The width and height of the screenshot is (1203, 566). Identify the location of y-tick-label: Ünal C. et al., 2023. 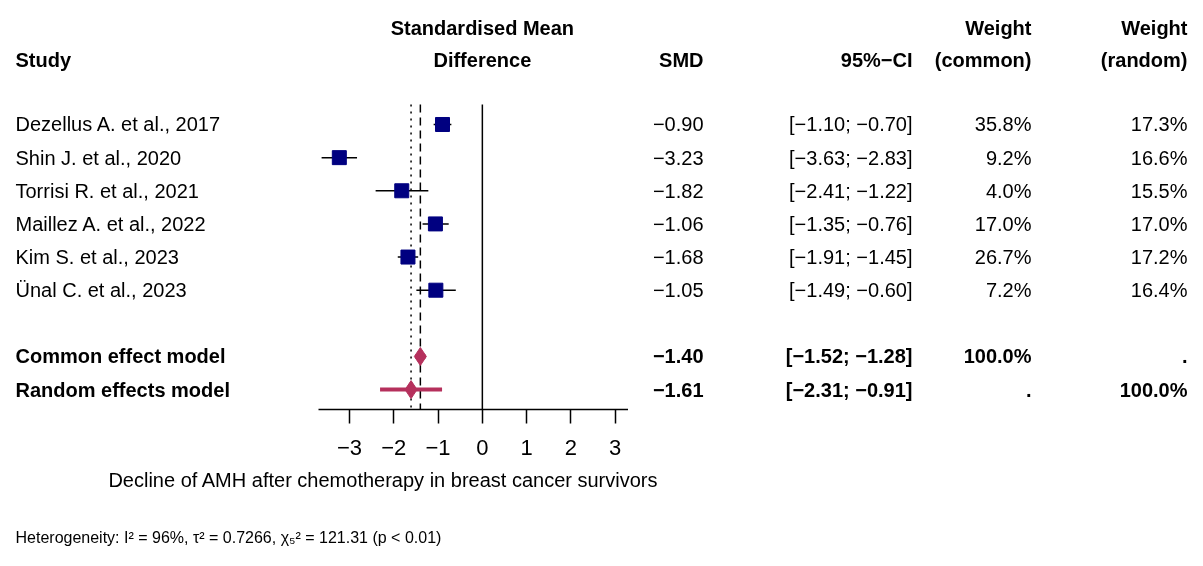
(101, 290).